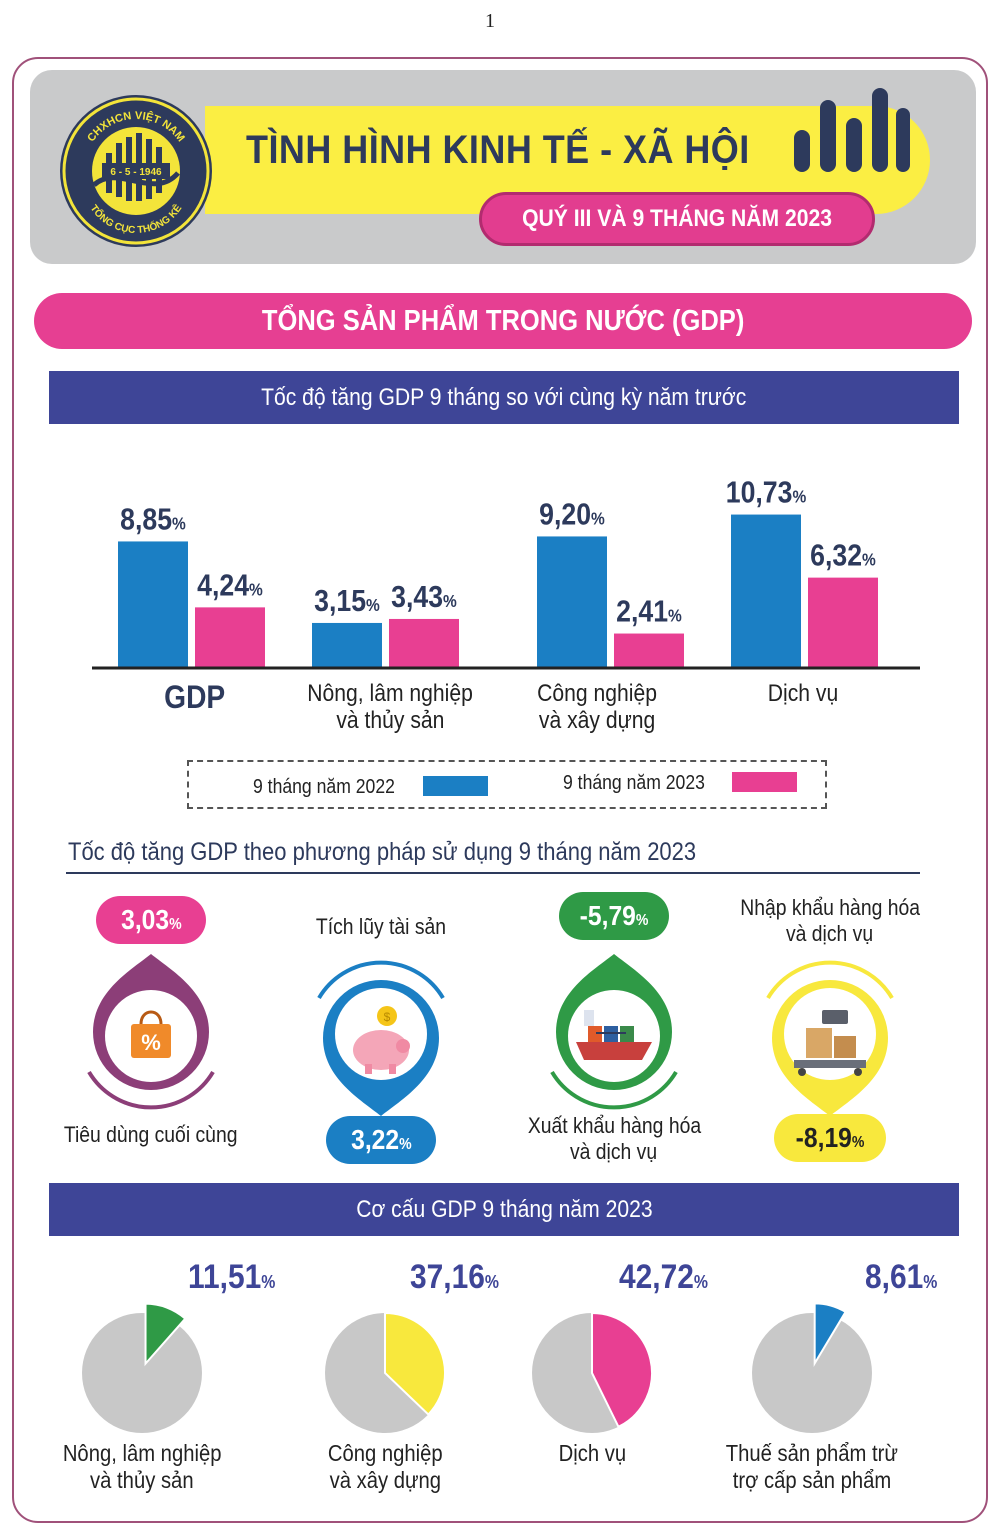 This screenshot has height=1531, width=1000. Describe the element at coordinates (493, 873) in the screenshot. I see `usage-title-rule` at that location.